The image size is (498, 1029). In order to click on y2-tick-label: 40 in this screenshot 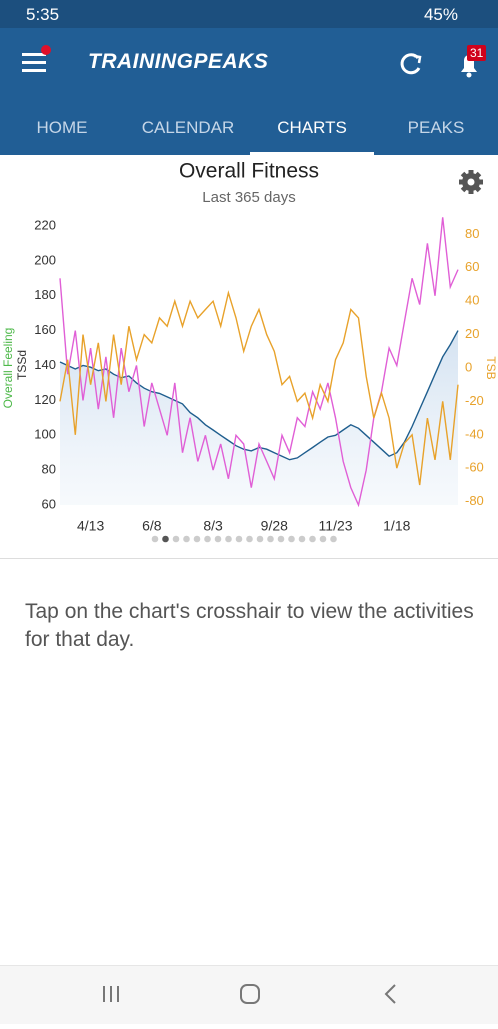, I will do `click(472, 300)`.